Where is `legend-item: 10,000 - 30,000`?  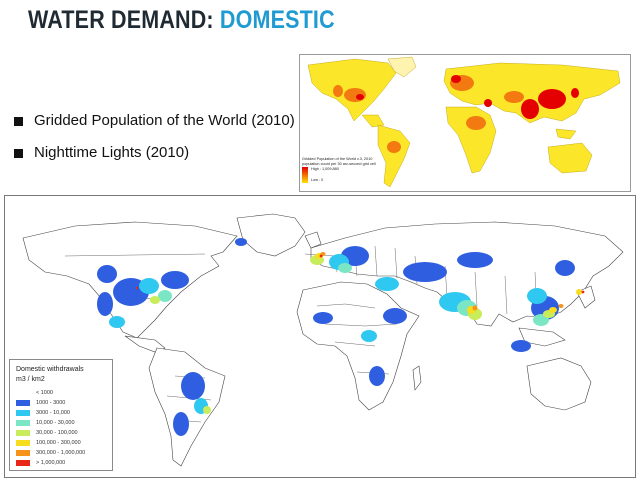
legend-item: 10,000 - 30,000 is located at coordinates (61, 423).